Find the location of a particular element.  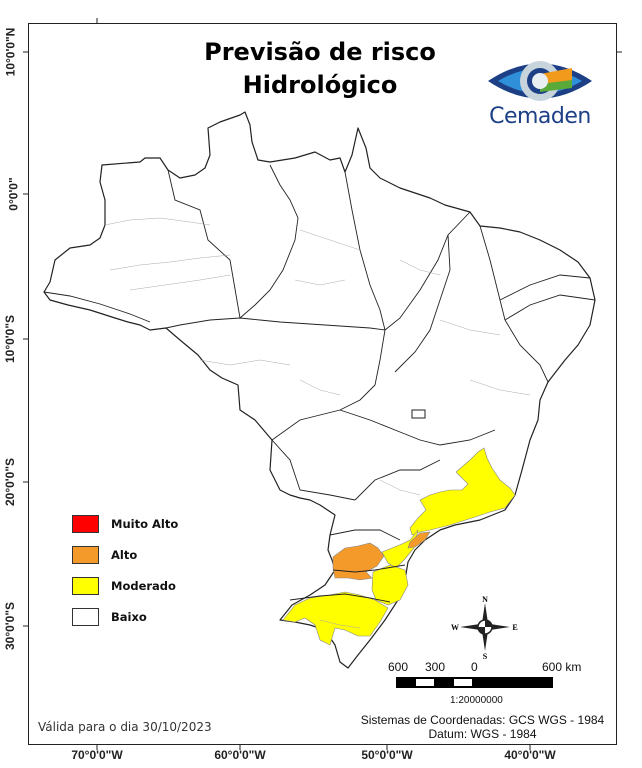

compass-w: W is located at coordinates (455, 627).